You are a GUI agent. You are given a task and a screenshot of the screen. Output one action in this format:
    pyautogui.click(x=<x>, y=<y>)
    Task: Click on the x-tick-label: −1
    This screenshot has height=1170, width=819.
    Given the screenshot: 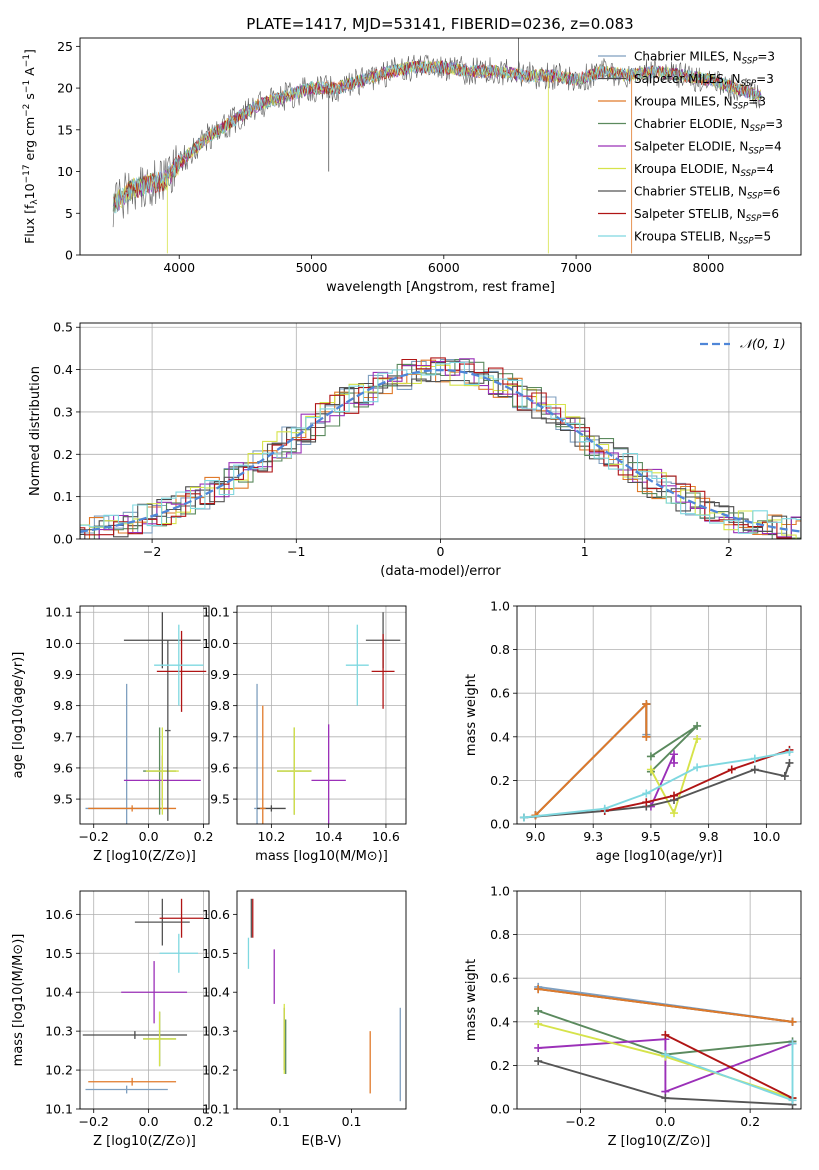 What is the action you would take?
    pyautogui.click(x=296, y=551)
    